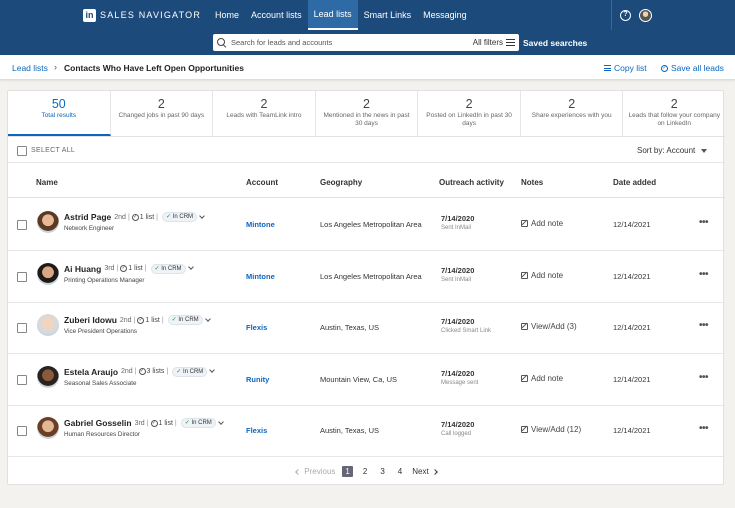  I want to click on page-button: 3, so click(382, 471).